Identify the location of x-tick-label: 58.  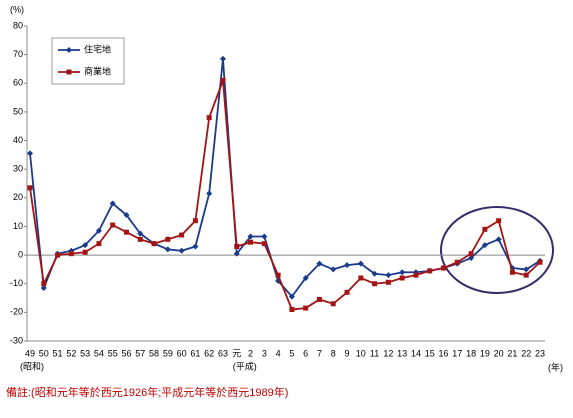
(154, 353).